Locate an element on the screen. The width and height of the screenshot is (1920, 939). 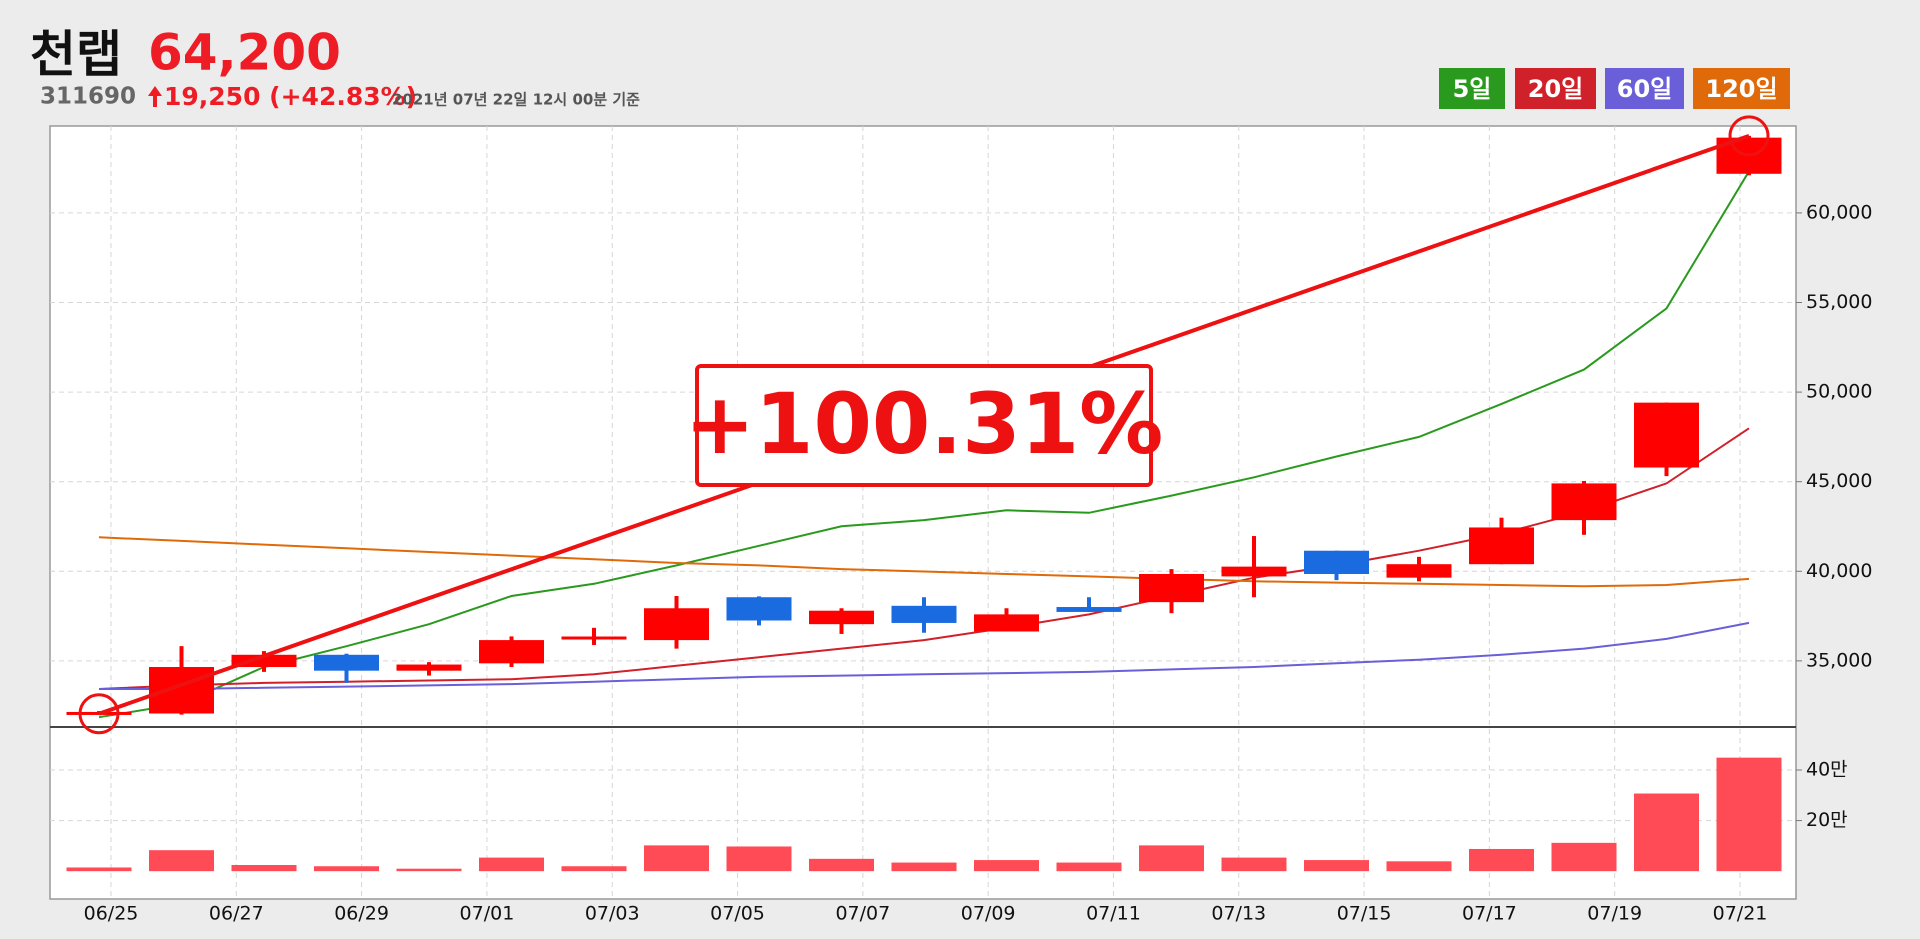
x-tick-label: 07/17 is located at coordinates (1489, 914).